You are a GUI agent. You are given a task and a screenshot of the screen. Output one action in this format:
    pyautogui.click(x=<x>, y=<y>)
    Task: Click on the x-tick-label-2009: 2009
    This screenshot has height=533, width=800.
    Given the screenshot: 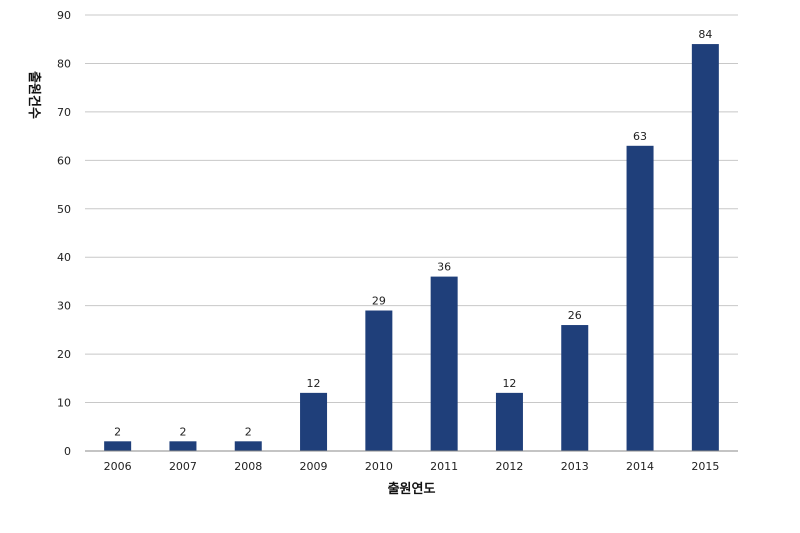 What is the action you would take?
    pyautogui.click(x=314, y=466)
    